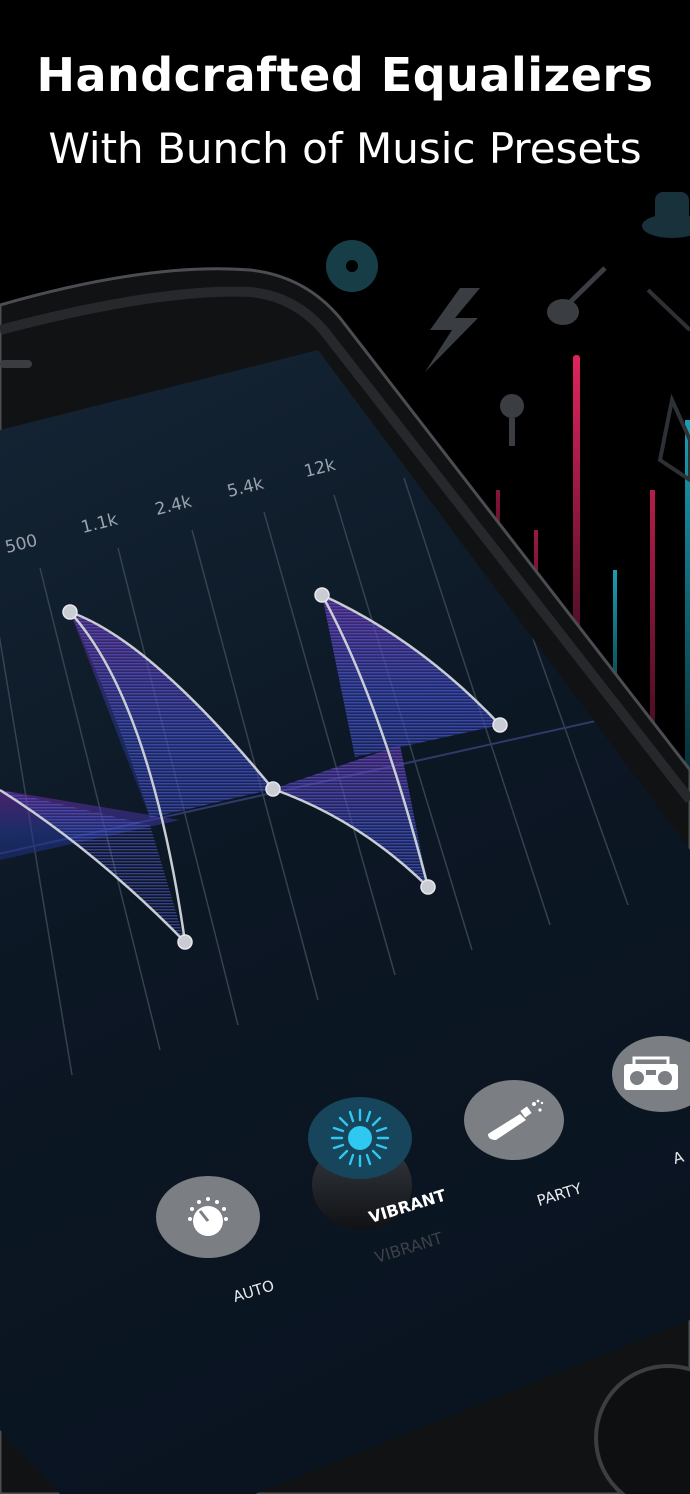  What do you see at coordinates (668, 385) in the screenshot?
I see `saxophone-icon` at bounding box center [668, 385].